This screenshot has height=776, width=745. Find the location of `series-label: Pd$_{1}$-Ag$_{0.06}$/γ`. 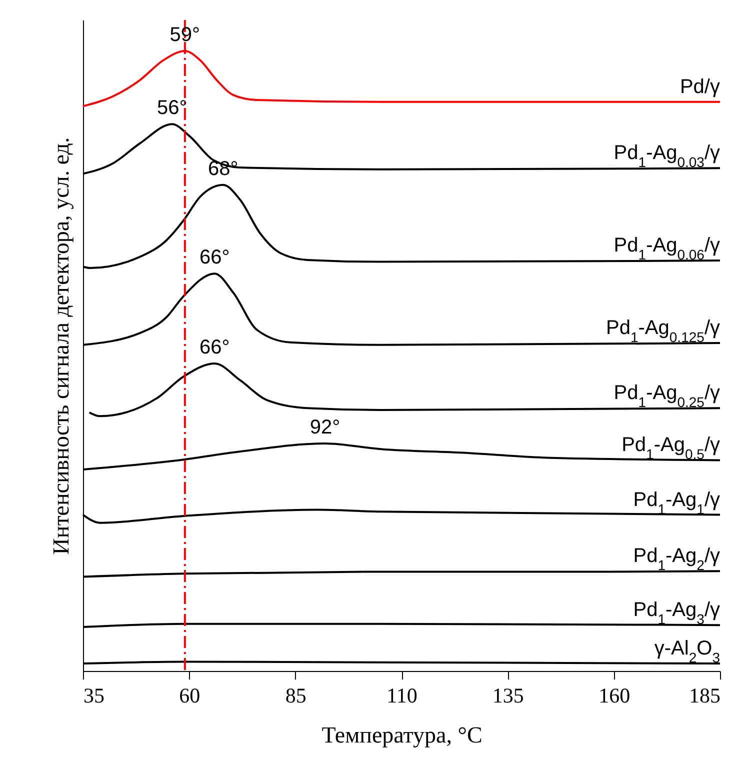

series-label: Pd$_{1}$-Ag$_{0.06}$/γ is located at coordinates (667, 248).